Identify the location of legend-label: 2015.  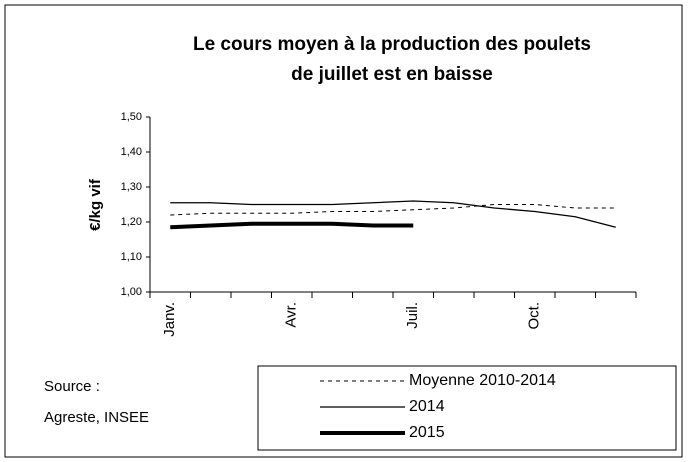
(427, 432).